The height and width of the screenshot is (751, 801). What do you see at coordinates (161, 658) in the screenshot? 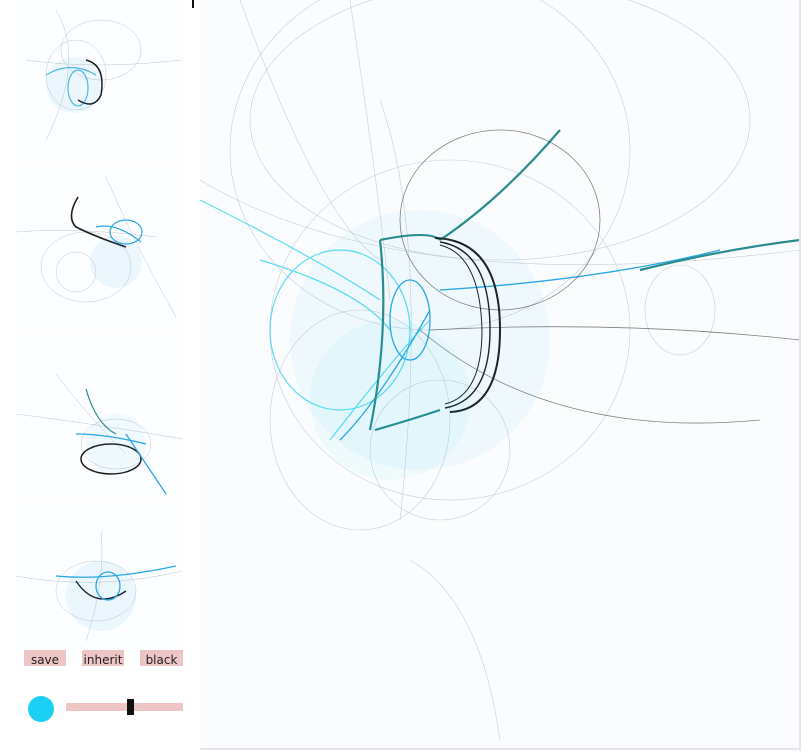
I see `black-button: black` at bounding box center [161, 658].